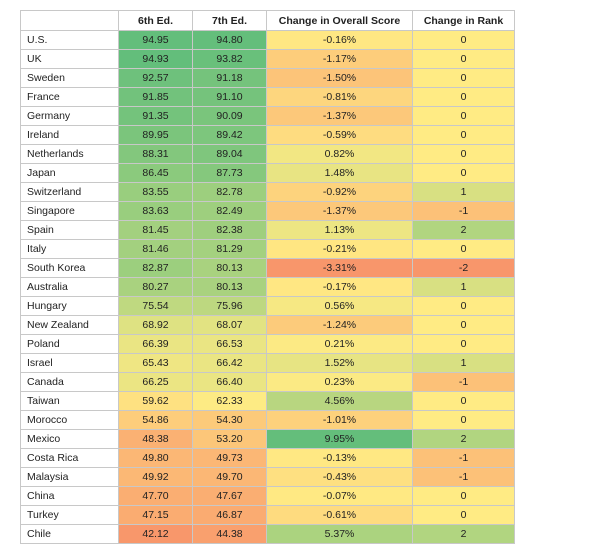 This screenshot has width=589, height=556. I want to click on country-cell: Canada, so click(69, 382).